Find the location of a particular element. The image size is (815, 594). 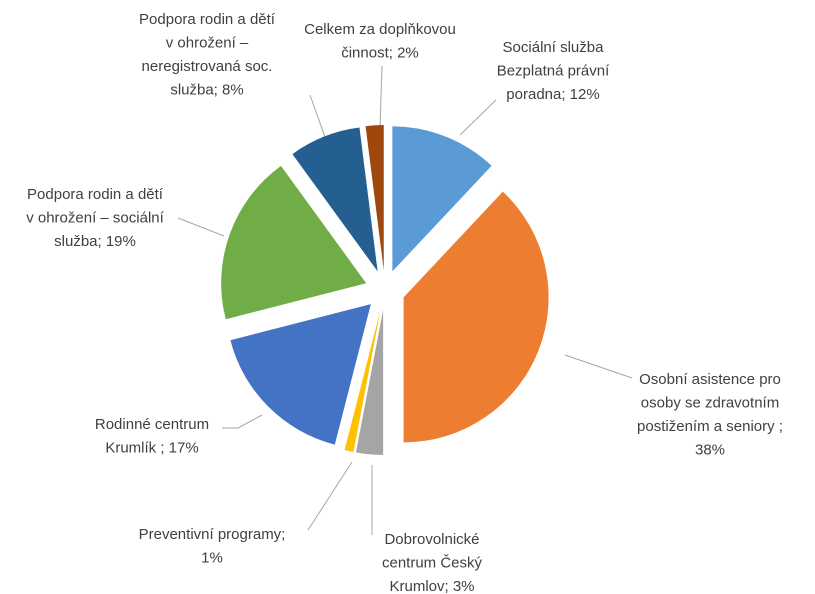

data-label: Krumlík ; 17% is located at coordinates (151, 447).